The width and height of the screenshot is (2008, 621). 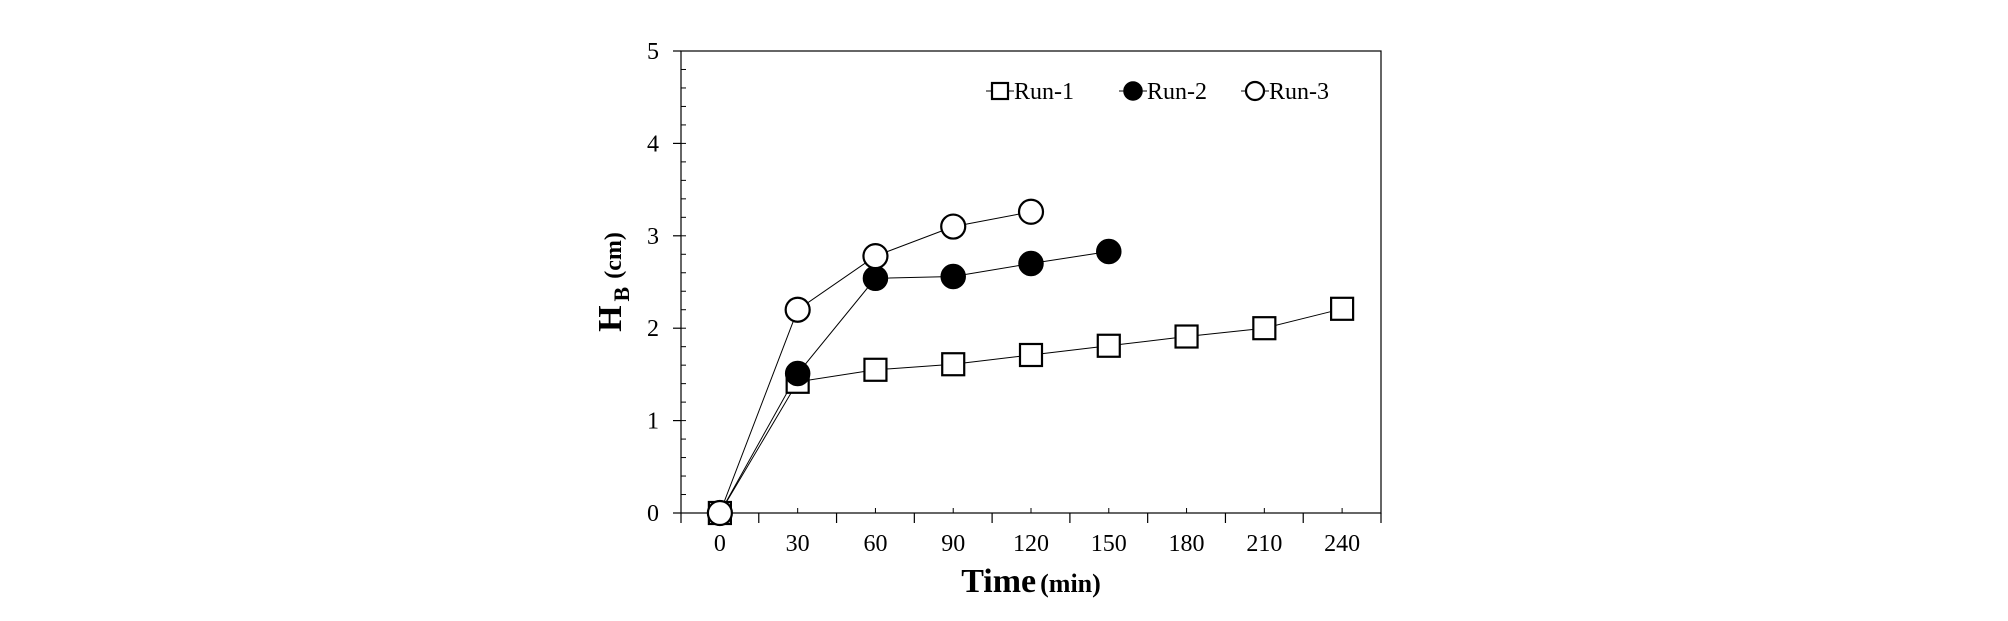 I want to click on x-tick-label: 240, so click(x=1342, y=544).